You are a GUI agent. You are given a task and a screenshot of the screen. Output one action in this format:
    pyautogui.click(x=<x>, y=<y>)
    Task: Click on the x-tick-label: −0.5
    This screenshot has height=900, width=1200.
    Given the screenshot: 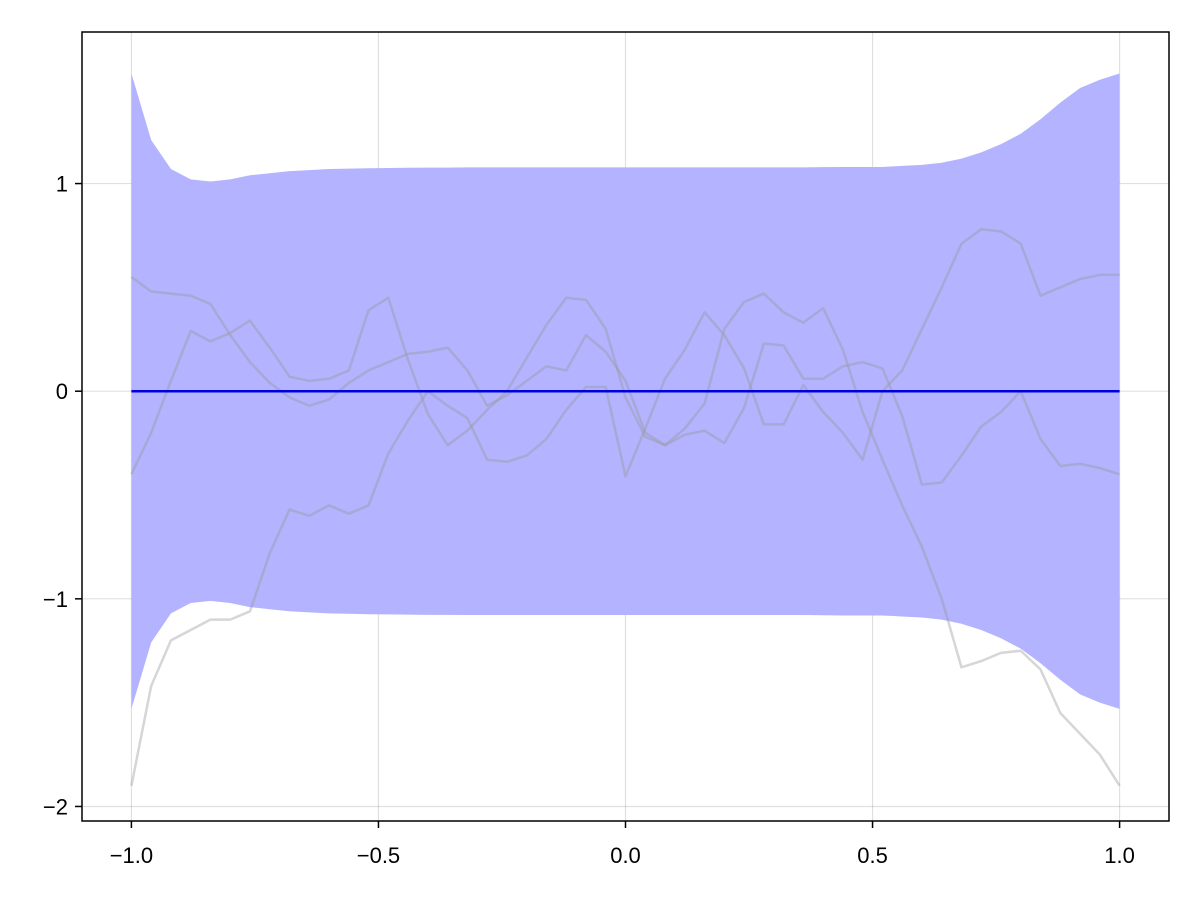 What is the action you would take?
    pyautogui.click(x=378, y=855)
    